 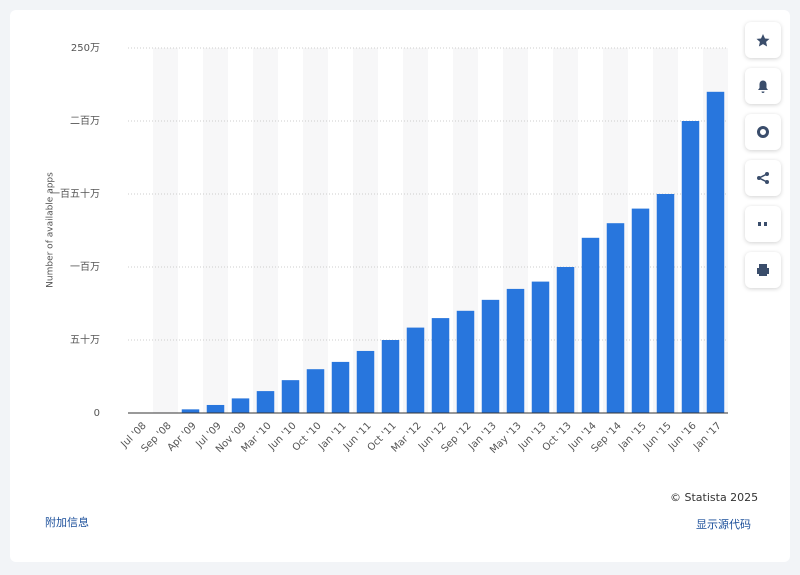 I want to click on share-button, so click(x=763, y=178).